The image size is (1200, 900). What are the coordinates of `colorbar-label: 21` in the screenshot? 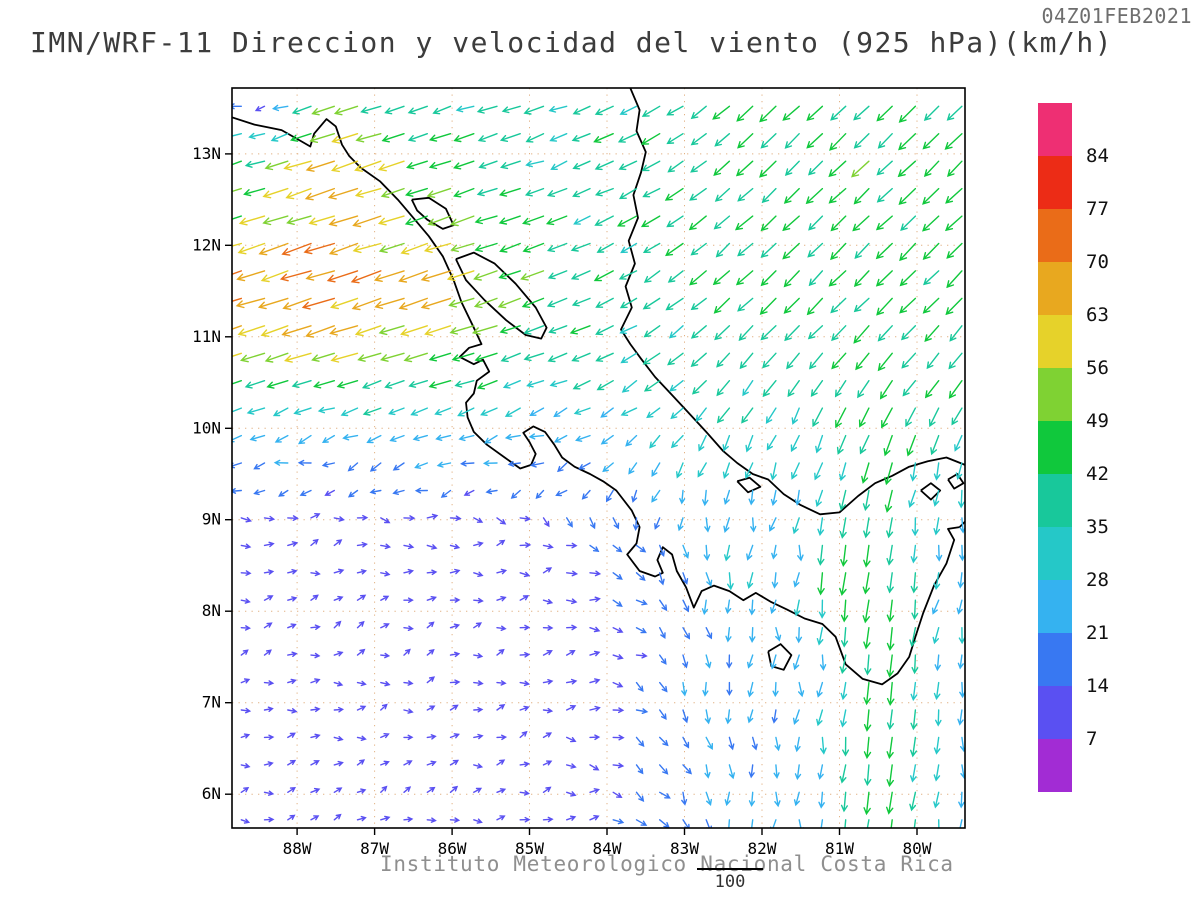 It's located at (1097, 633).